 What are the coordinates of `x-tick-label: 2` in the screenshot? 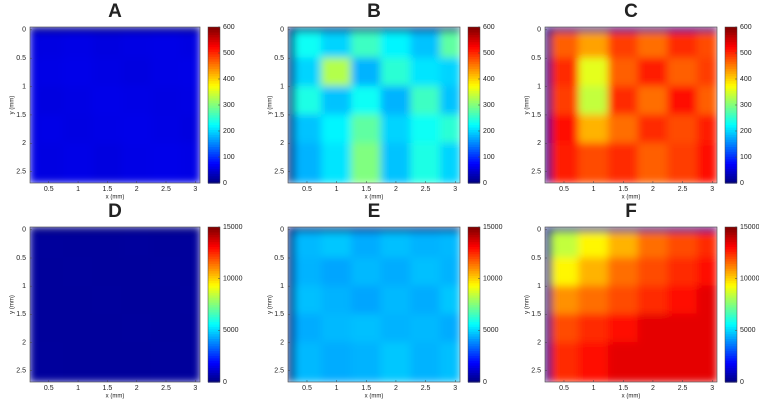 It's located at (396, 388).